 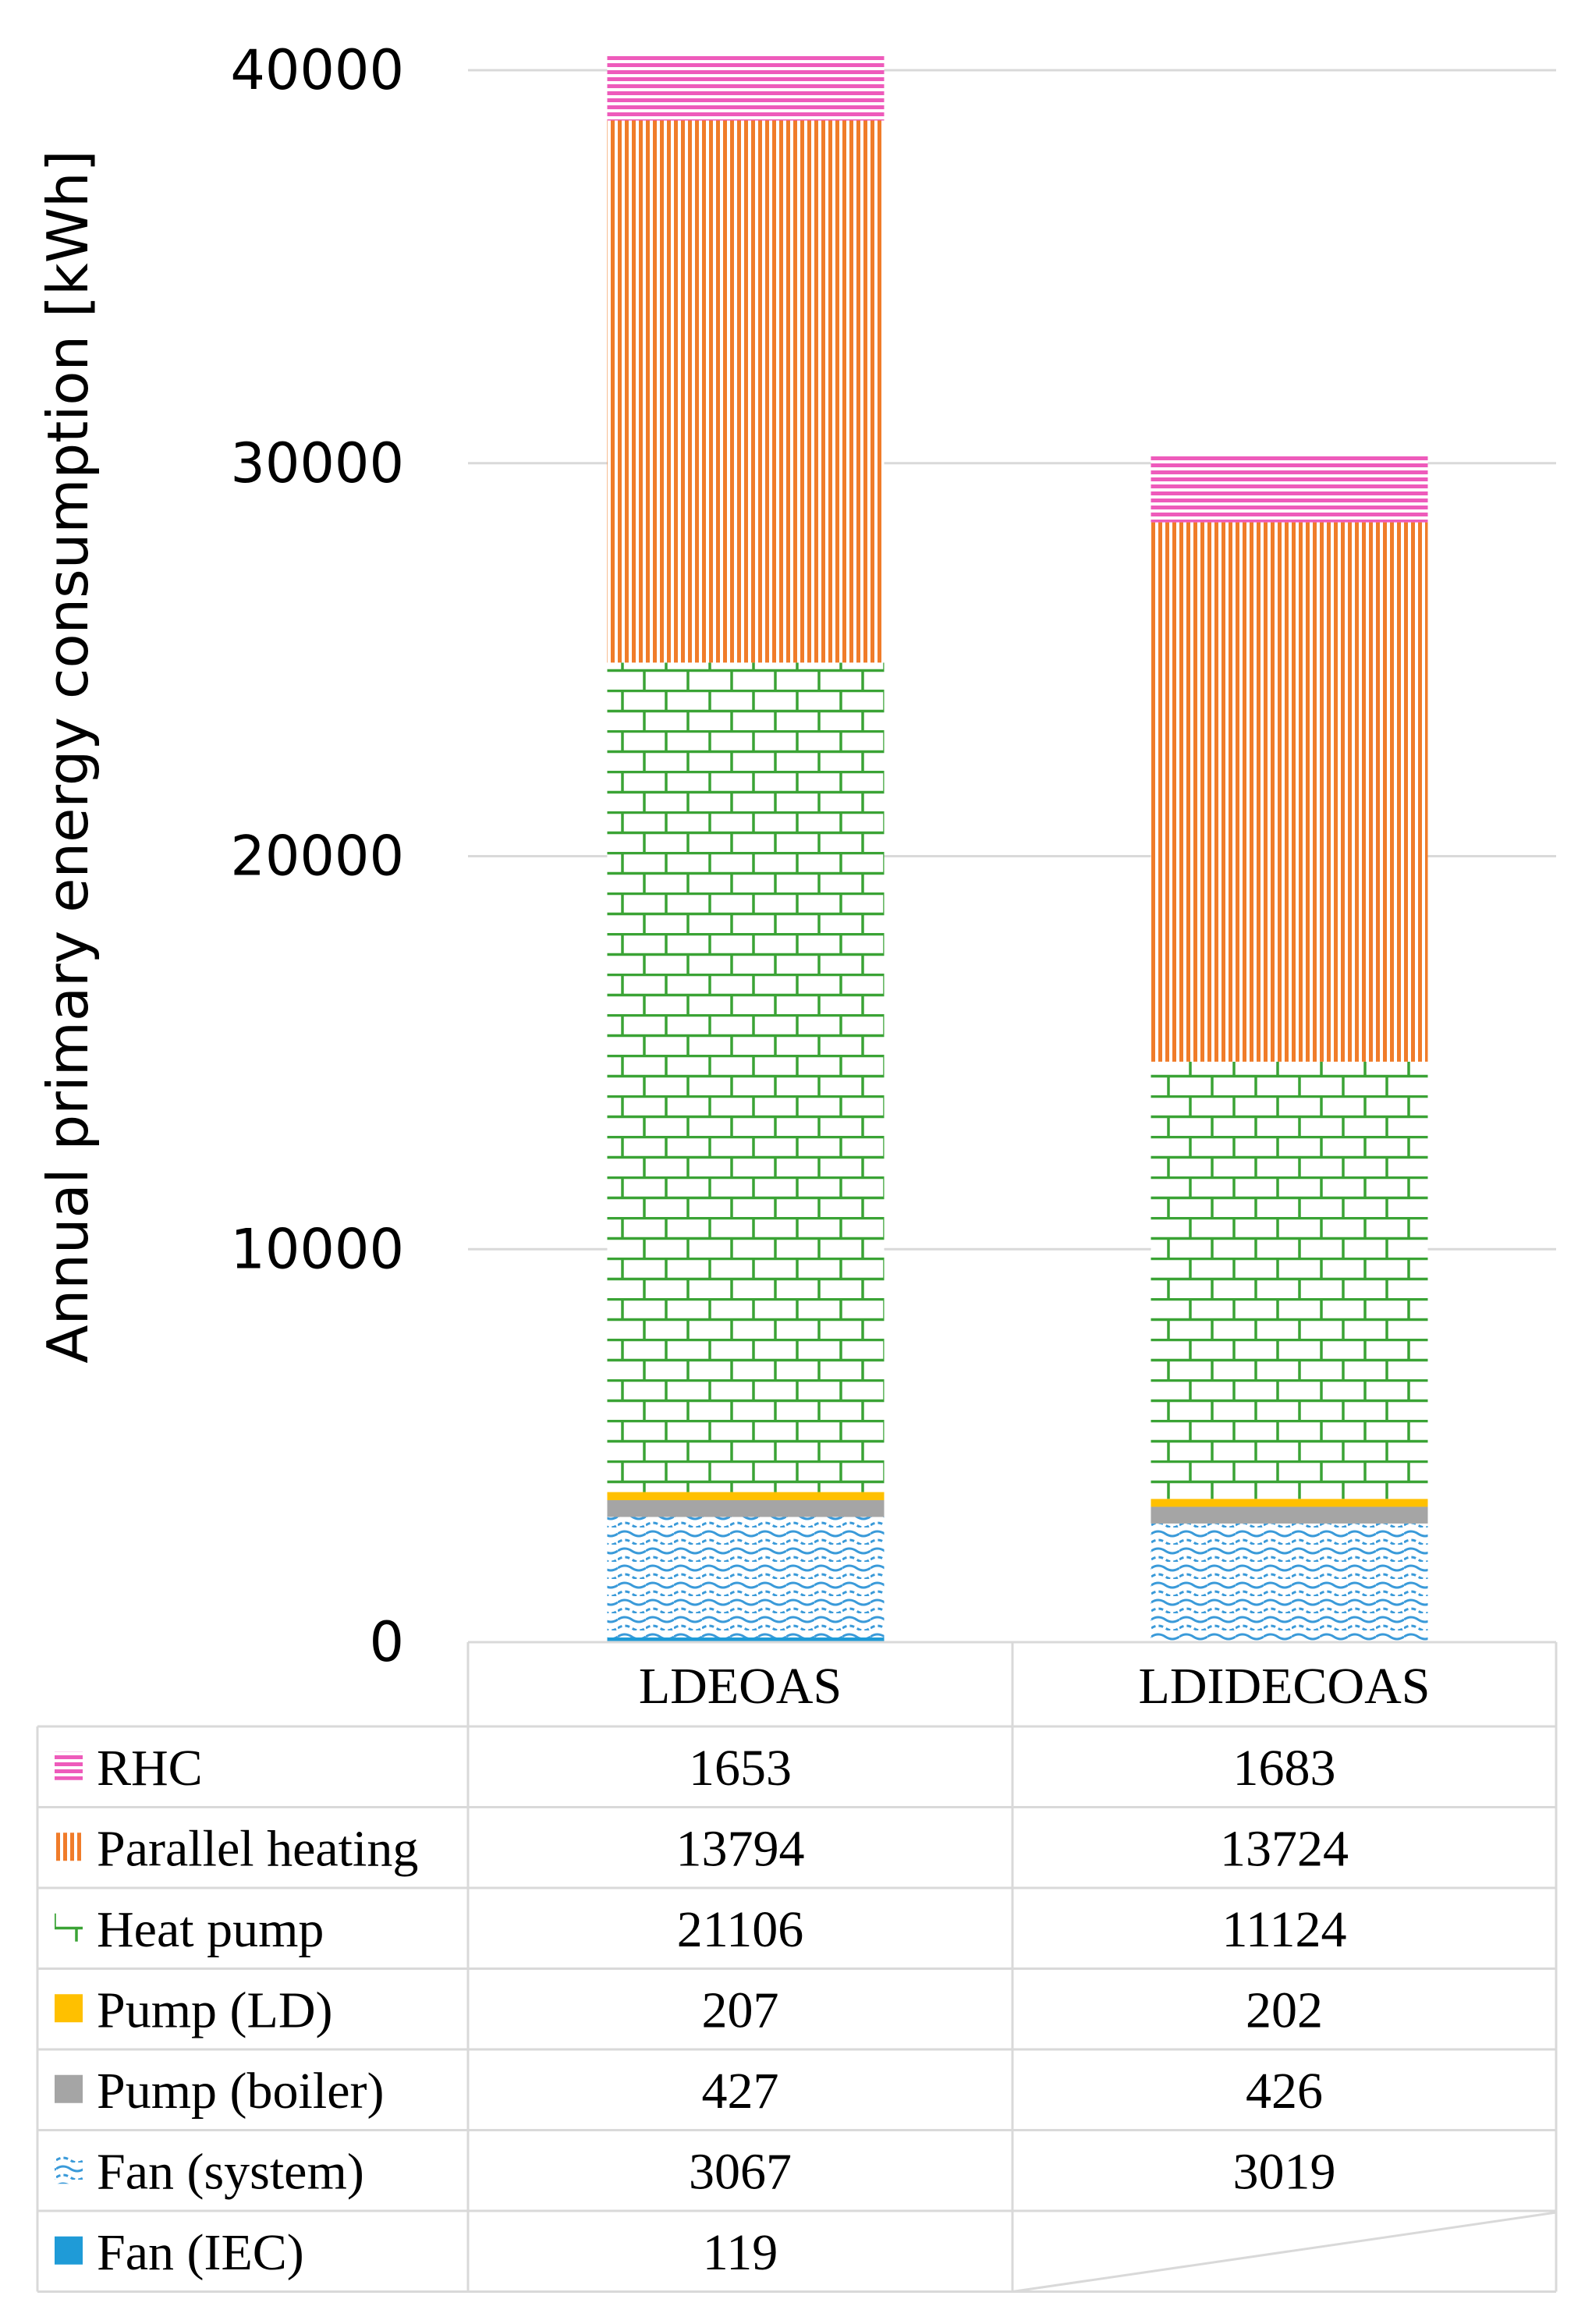 I want to click on table-value-pump-ld-ldeoas: 207, so click(x=740, y=2010).